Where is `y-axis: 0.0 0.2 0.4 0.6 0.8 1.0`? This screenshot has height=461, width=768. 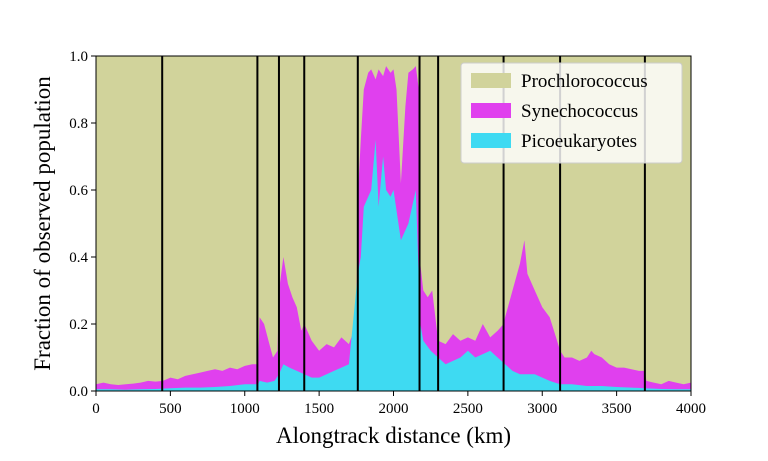 y-axis: 0.0 0.2 0.4 0.6 0.8 1.0 is located at coordinates (82, 224).